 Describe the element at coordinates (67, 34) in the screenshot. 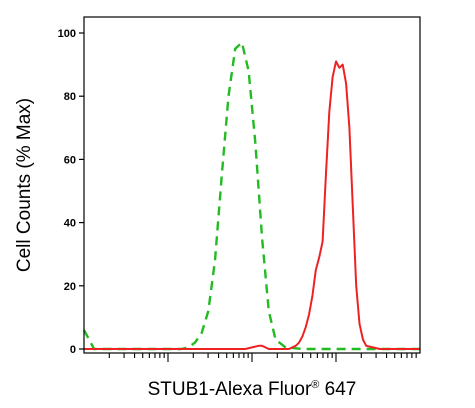

I see `y-tick-label: 100` at that location.